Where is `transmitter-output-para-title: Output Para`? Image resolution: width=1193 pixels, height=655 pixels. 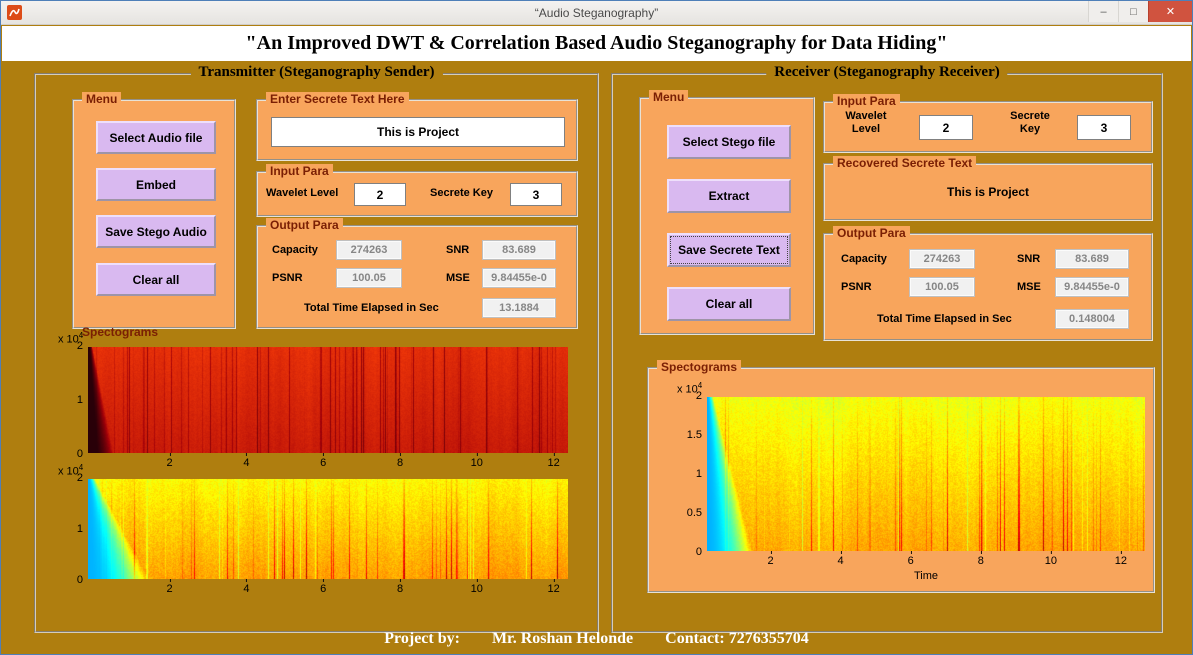 transmitter-output-para-title: Output Para is located at coordinates (304, 225).